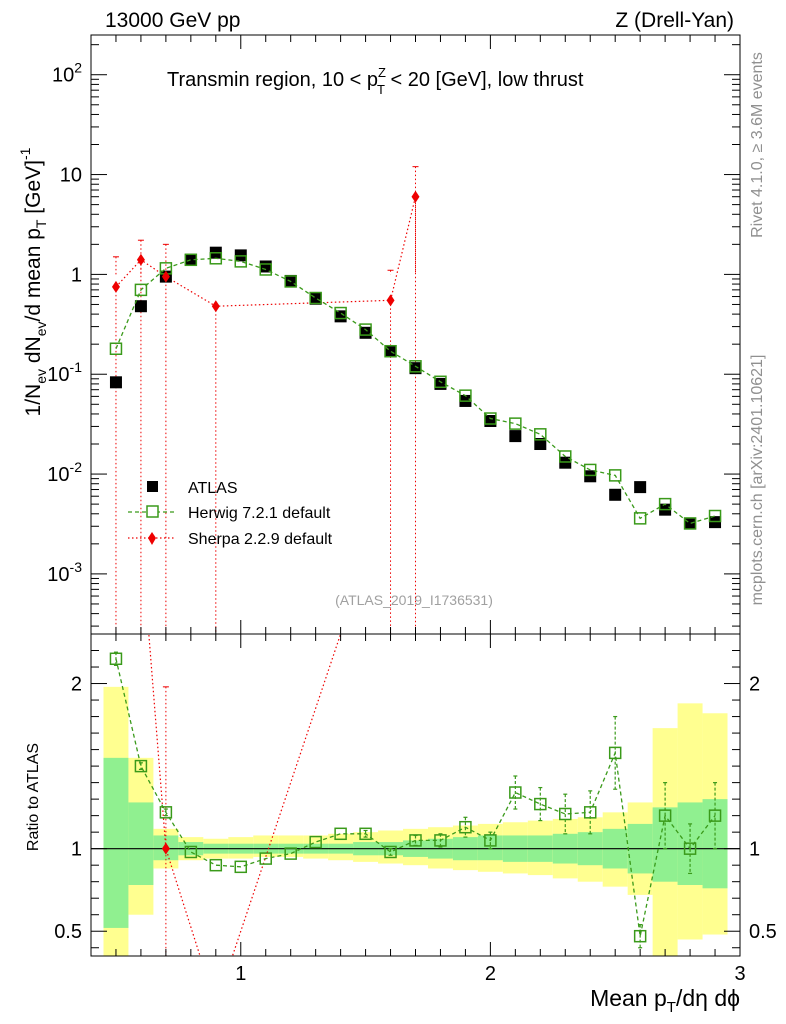 This screenshot has width=786, height=1024. What do you see at coordinates (64, 472) in the screenshot?
I see `main-y-tick-label: 10⁻²` at bounding box center [64, 472].